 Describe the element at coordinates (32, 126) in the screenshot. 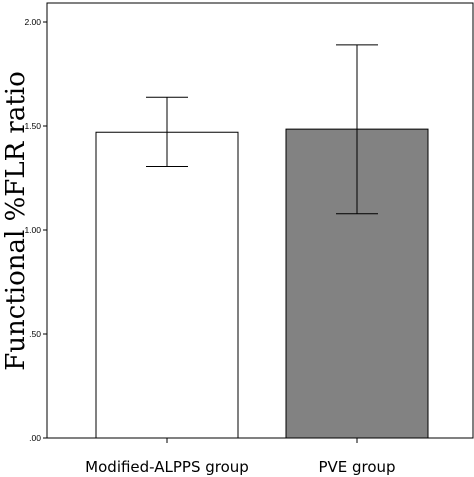

I see `y-tick-label: 1.50` at that location.